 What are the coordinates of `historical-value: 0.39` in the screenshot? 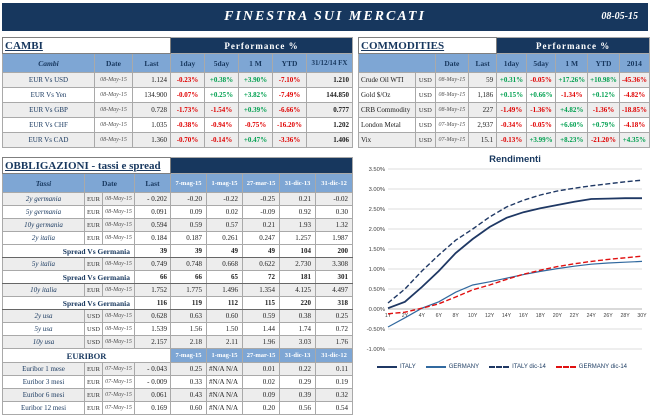 It's located at (298, 395).